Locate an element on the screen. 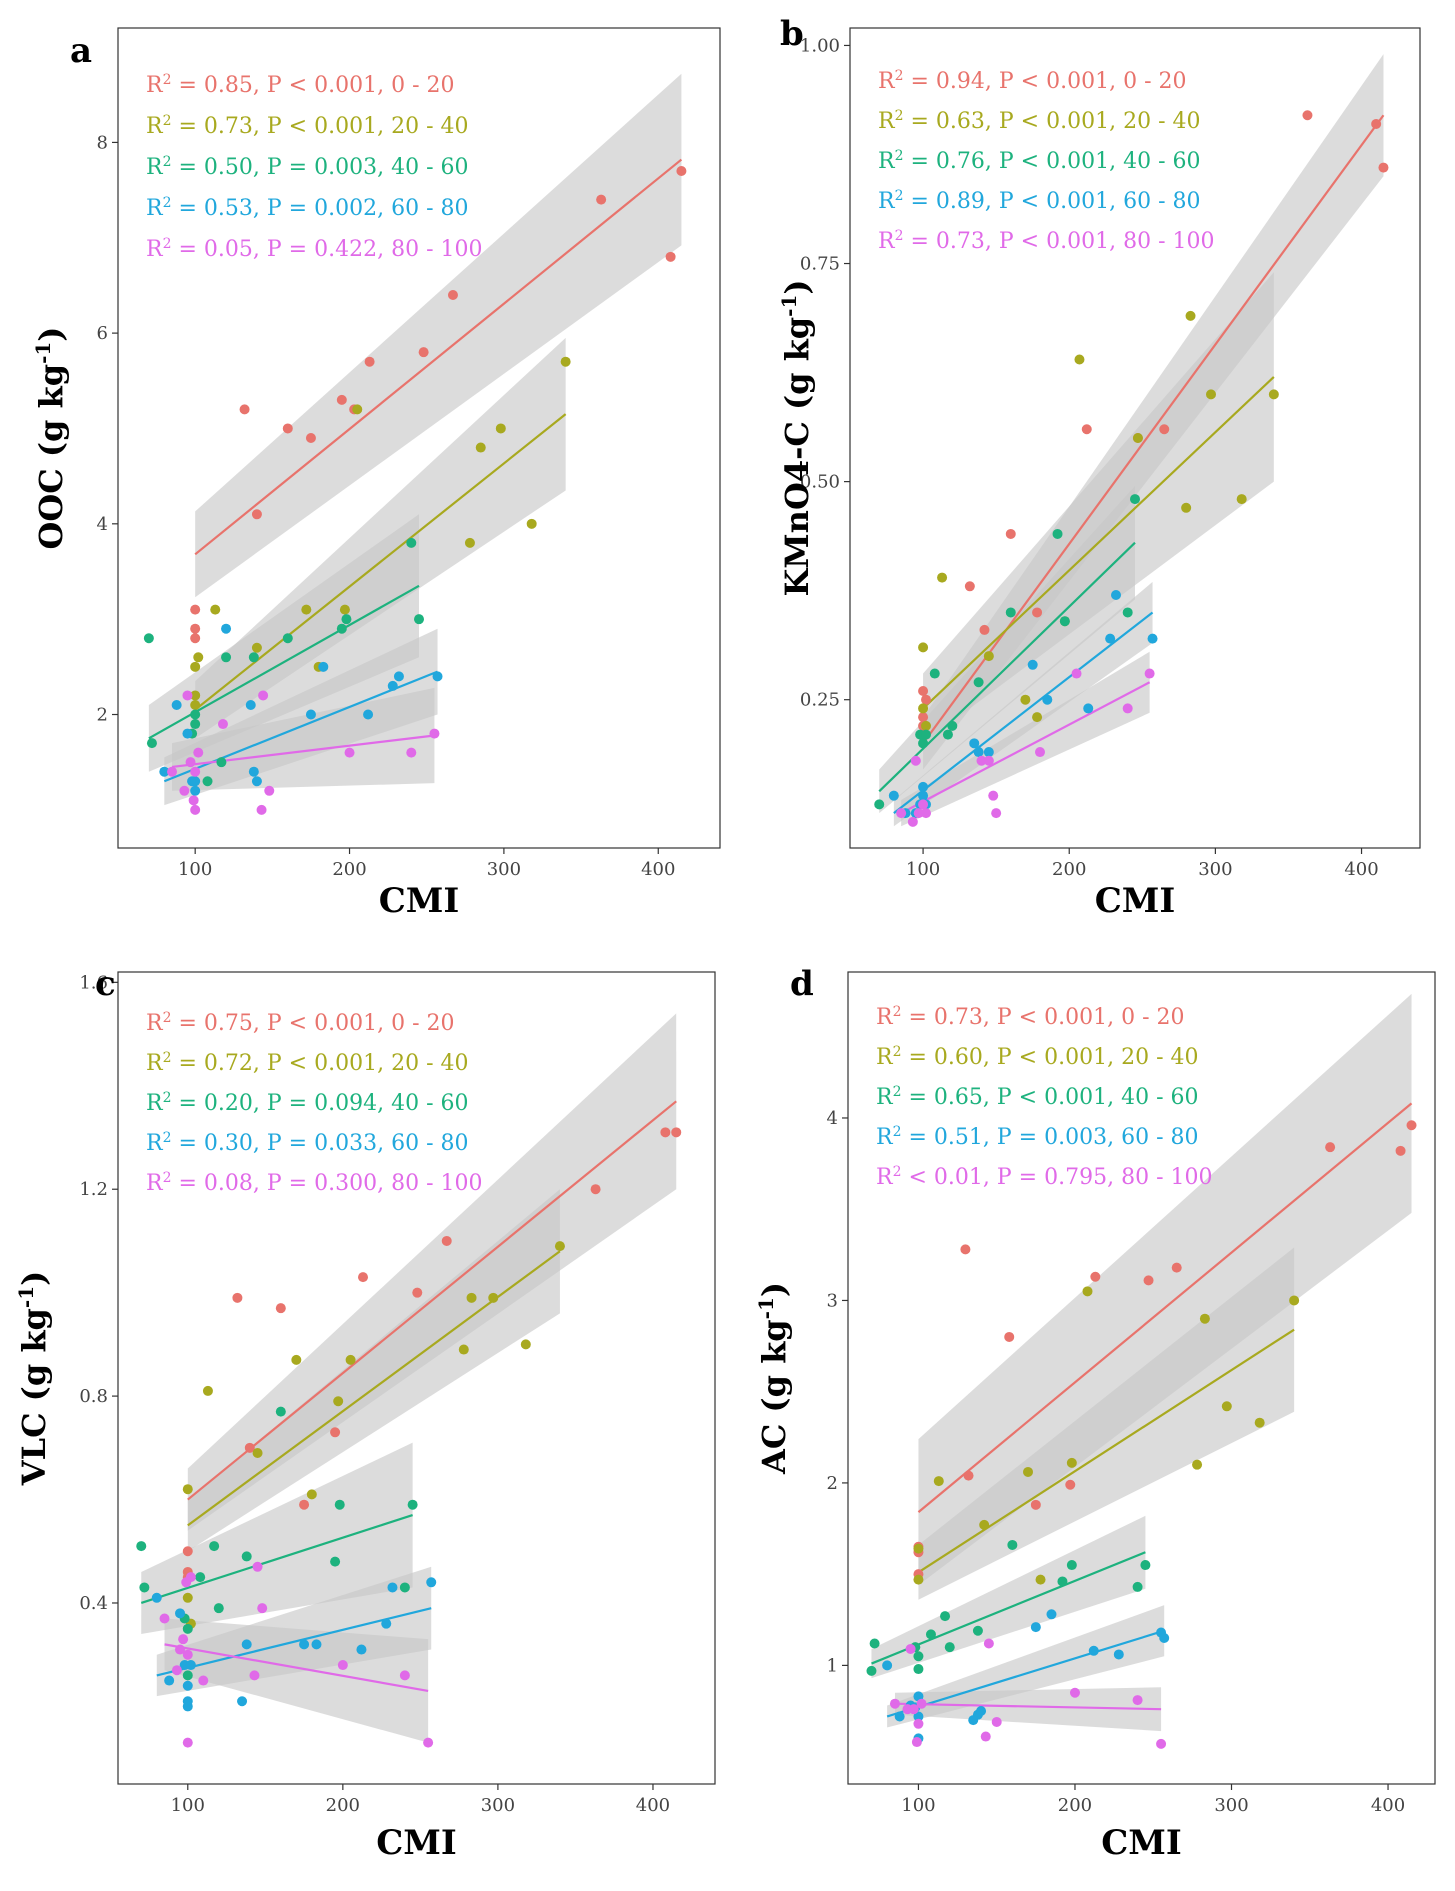  legend-entry: R2 = 0.76, P < 0.001, 40 - 60 is located at coordinates (1039, 161).